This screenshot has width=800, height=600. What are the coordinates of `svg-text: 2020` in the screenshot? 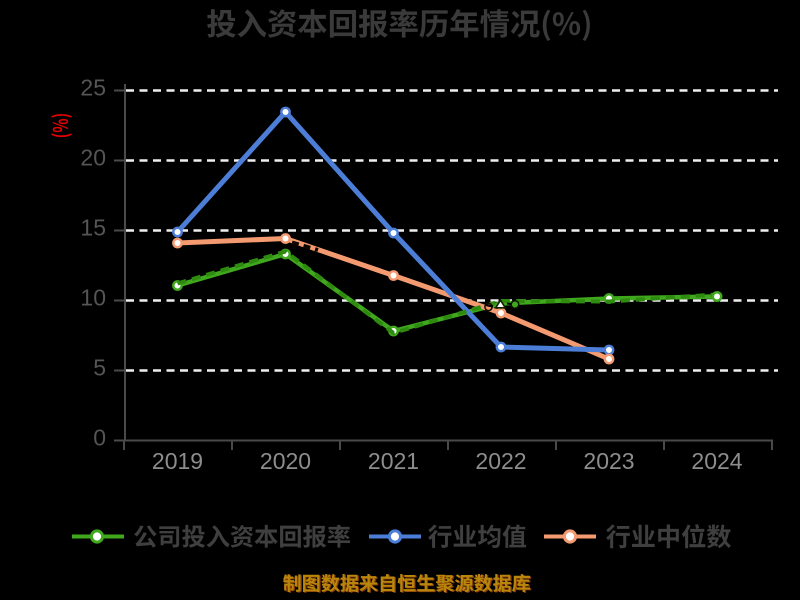 It's located at (285, 461).